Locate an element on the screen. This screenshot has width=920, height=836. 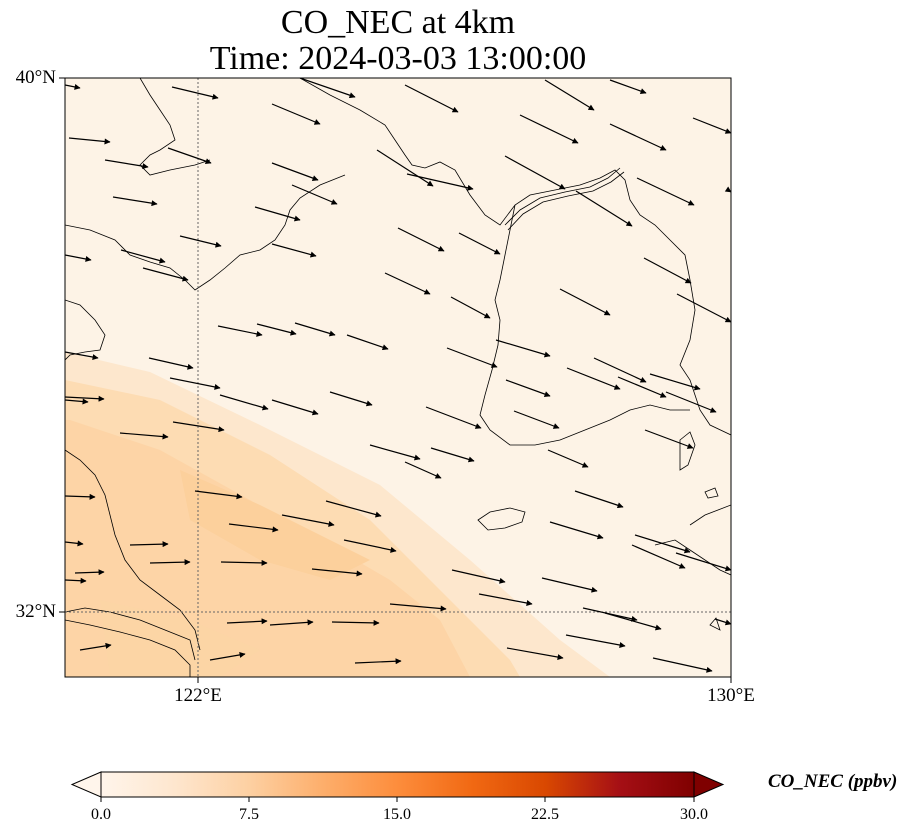
yangtze-south is located at coordinates (128, 648).